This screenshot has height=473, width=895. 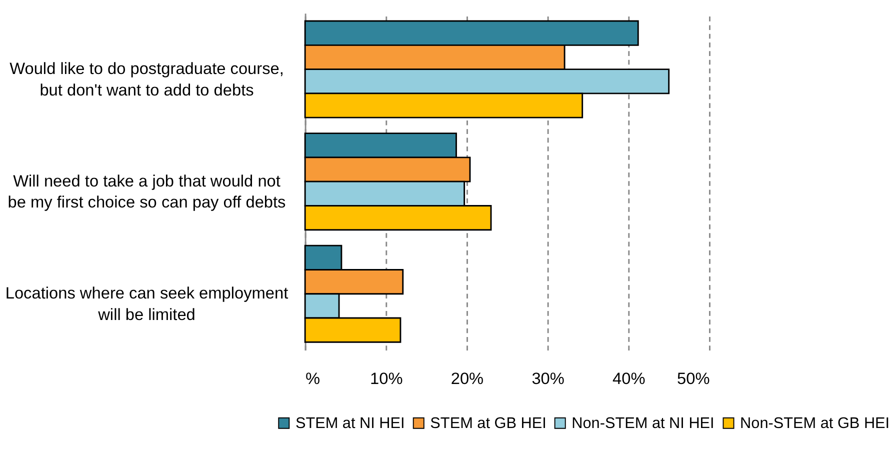 What do you see at coordinates (629, 379) in the screenshot?
I see `x-tick-label: 40%` at bounding box center [629, 379].